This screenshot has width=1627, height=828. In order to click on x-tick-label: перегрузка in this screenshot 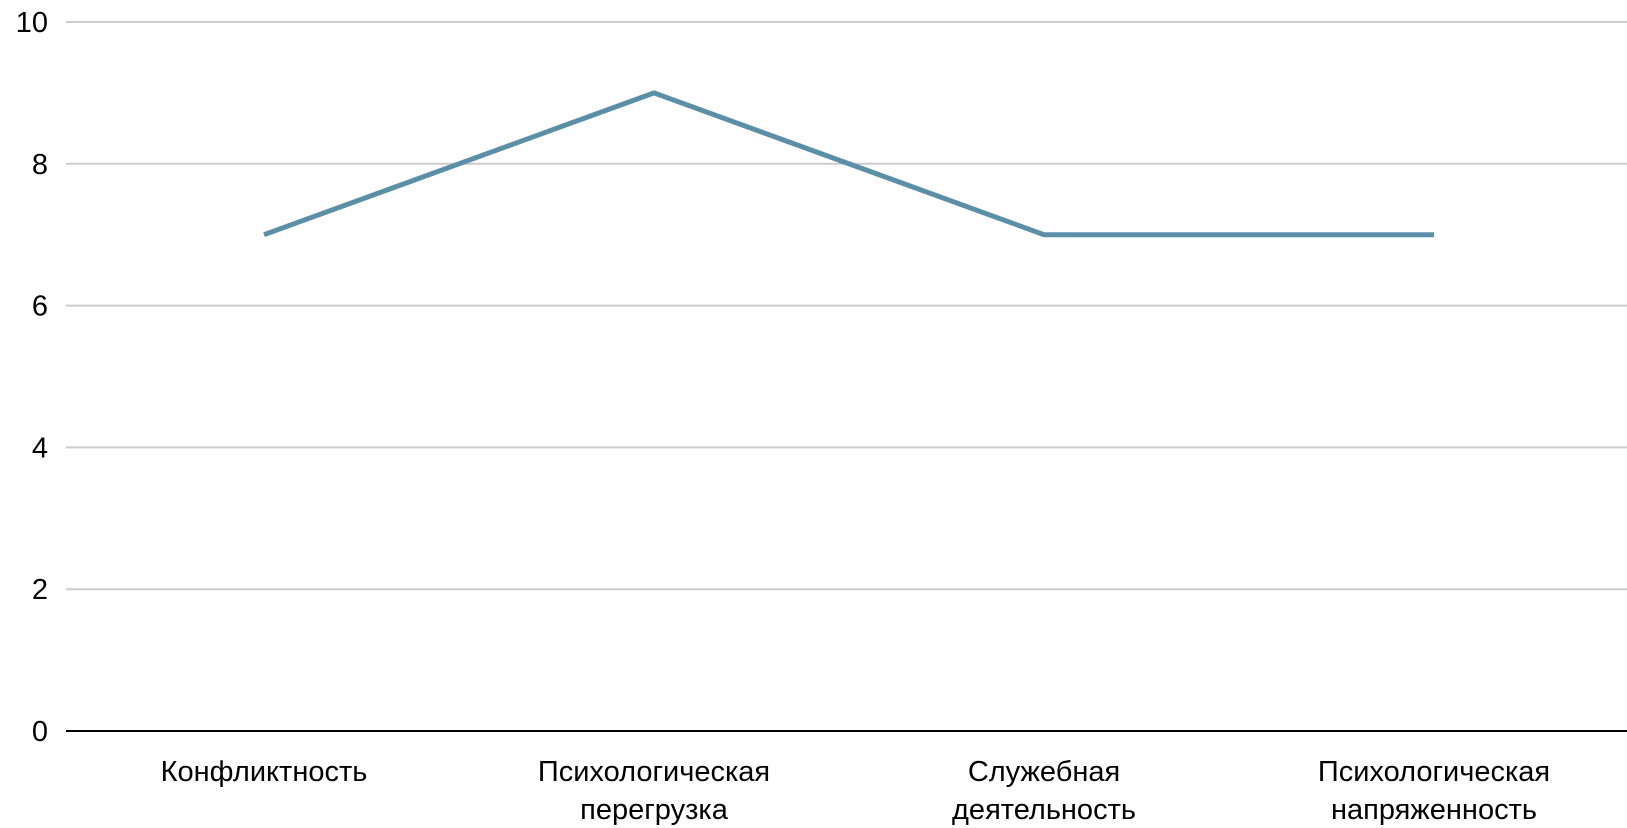, I will do `click(654, 810)`.